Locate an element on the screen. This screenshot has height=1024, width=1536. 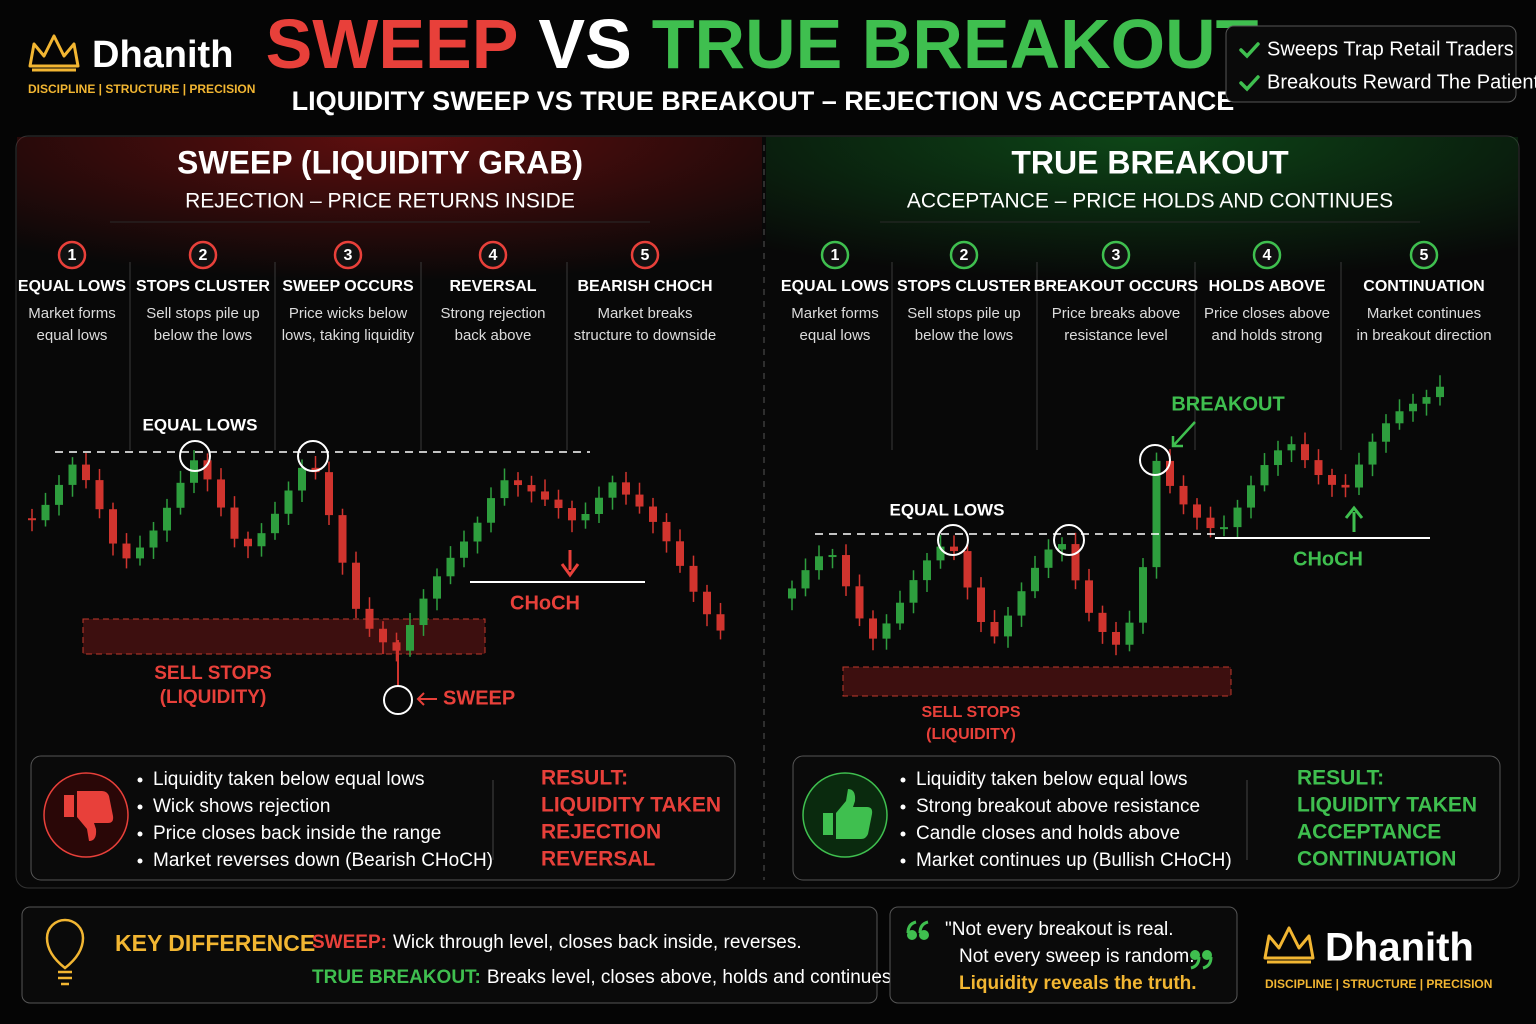
summary-bullet: Market reverses down (Bearish CHoCH) is located at coordinates (323, 860).